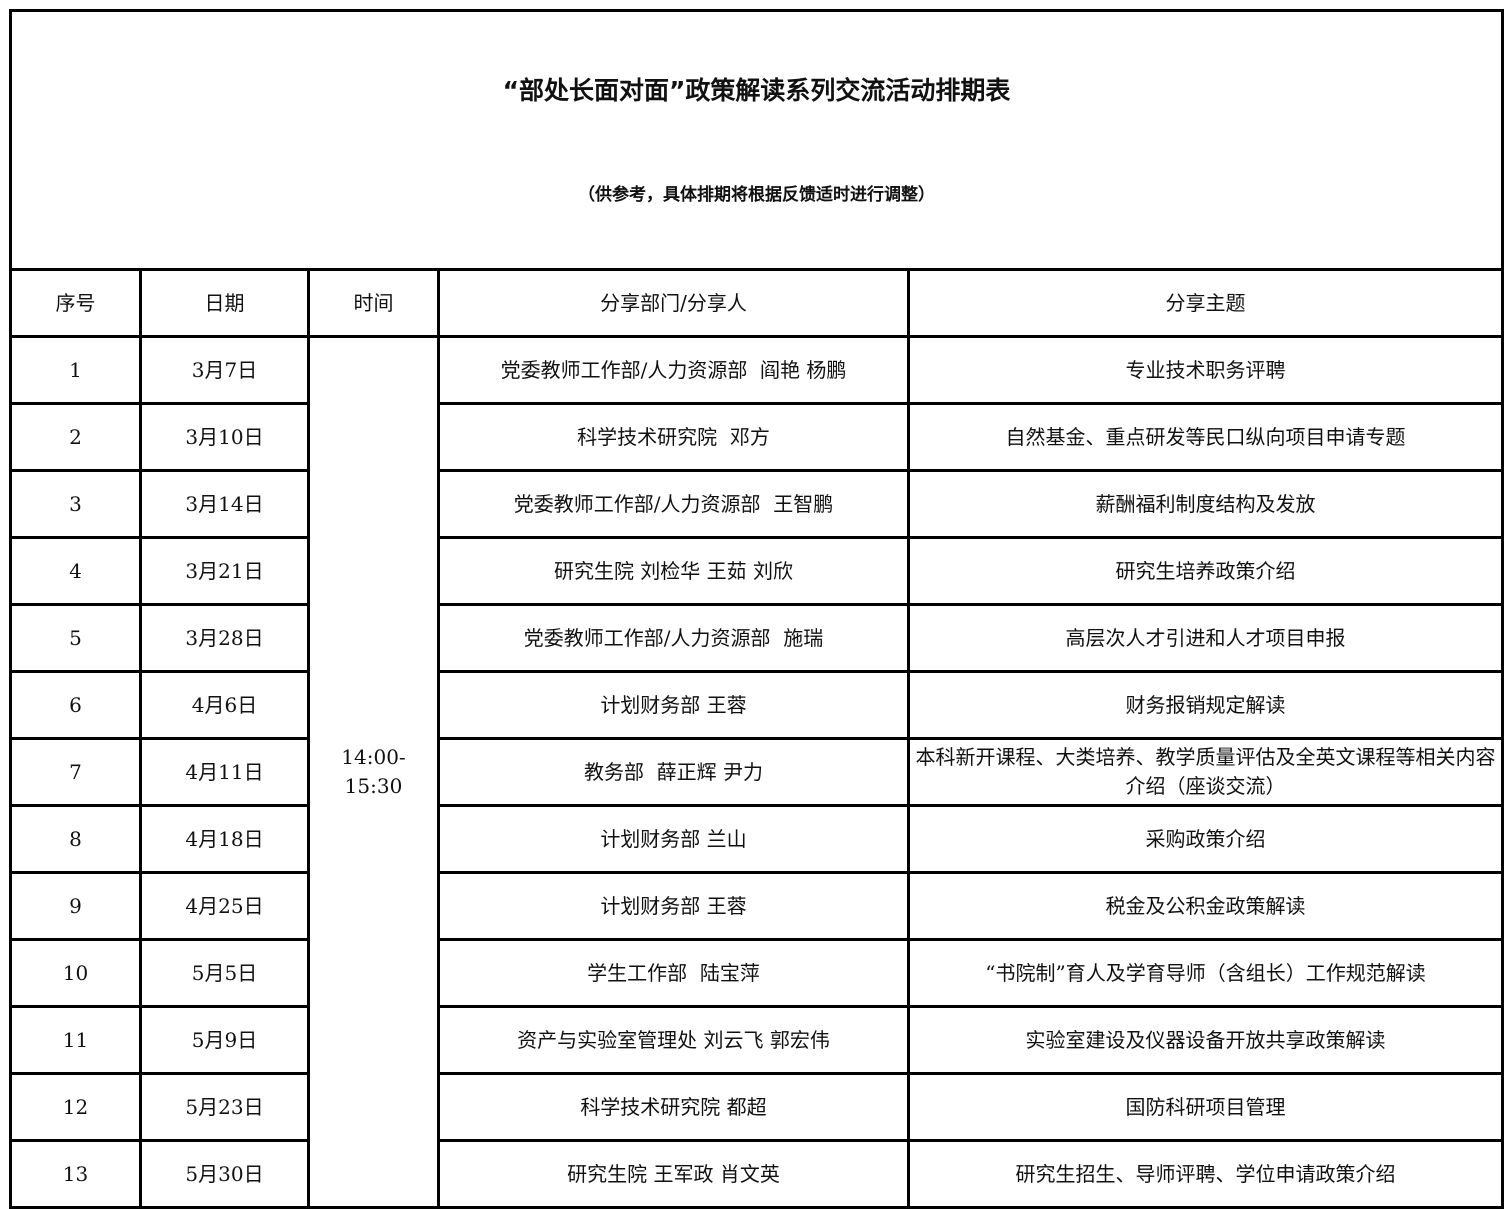  I want to click on cell-topic: 自然基金、重点研发等民口纵向项目申请专题, so click(1205, 437).